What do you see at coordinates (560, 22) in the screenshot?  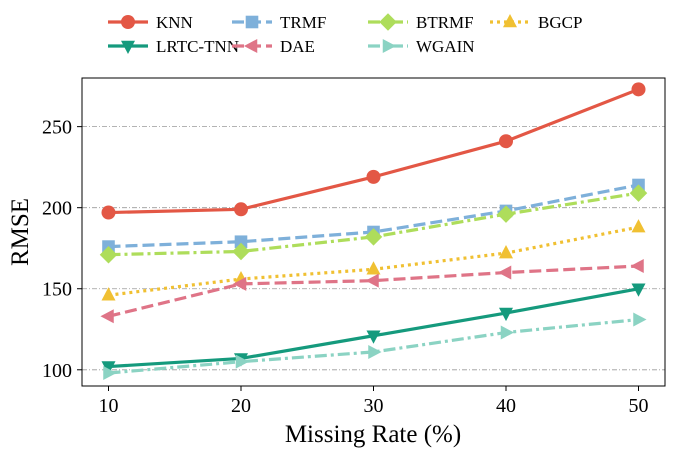 I see `legend-label: BGCP` at bounding box center [560, 22].